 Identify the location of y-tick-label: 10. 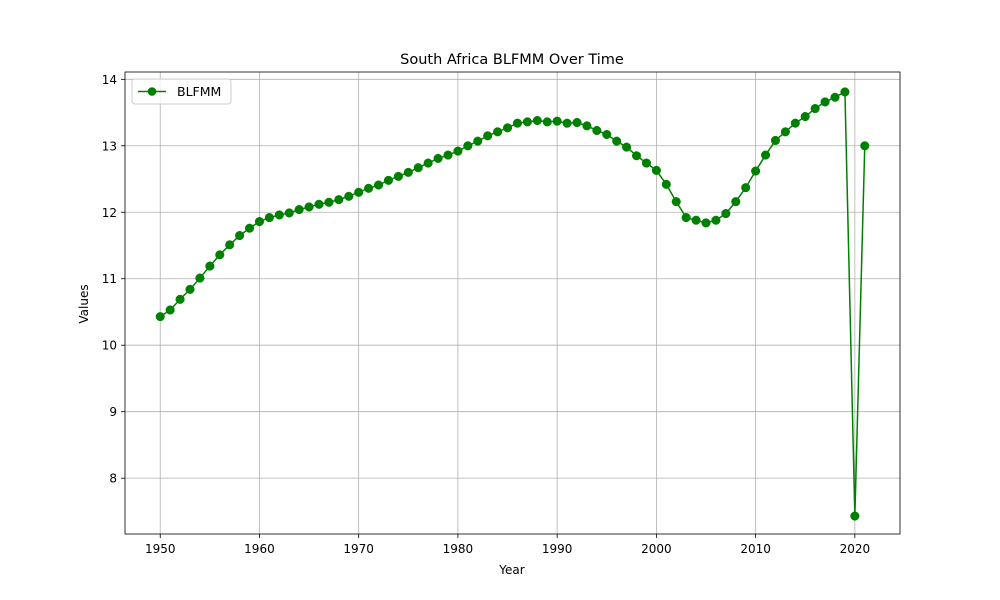
(109, 346).